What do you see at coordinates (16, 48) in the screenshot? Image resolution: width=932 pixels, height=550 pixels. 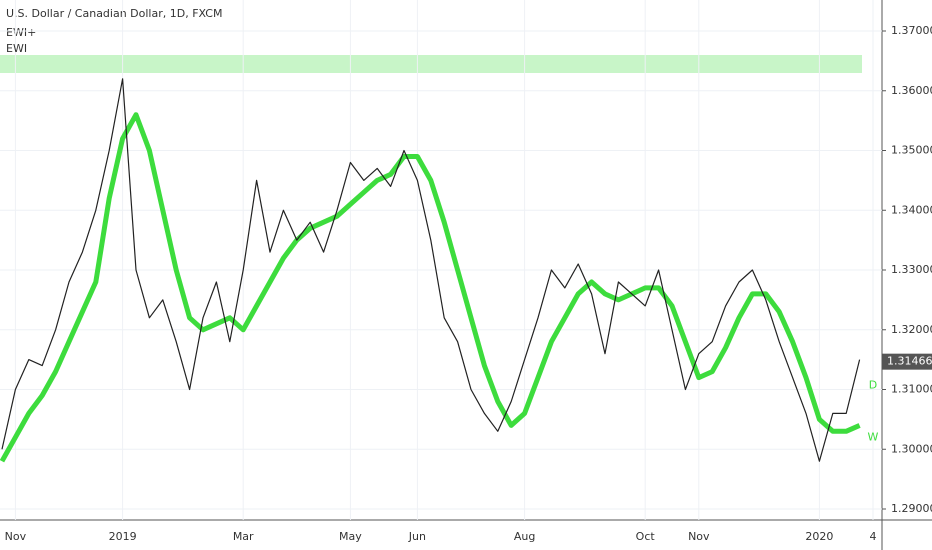 I see `legend-entry: EWI` at bounding box center [16, 48].